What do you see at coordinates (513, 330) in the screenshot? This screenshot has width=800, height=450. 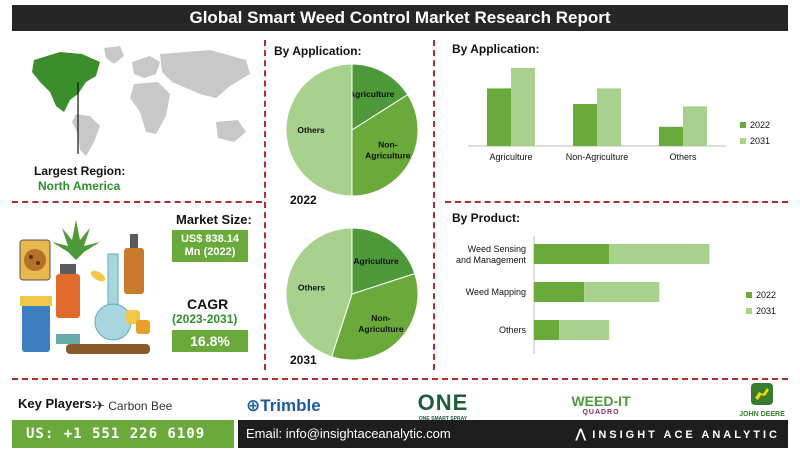 I see `y-tick-label: Others` at bounding box center [513, 330].